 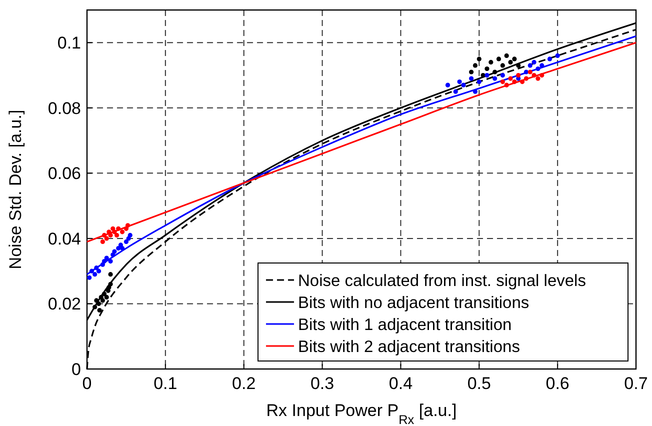 What do you see at coordinates (442, 281) in the screenshot?
I see `legend-label: Noise calculated from inst. signal levels` at bounding box center [442, 281].